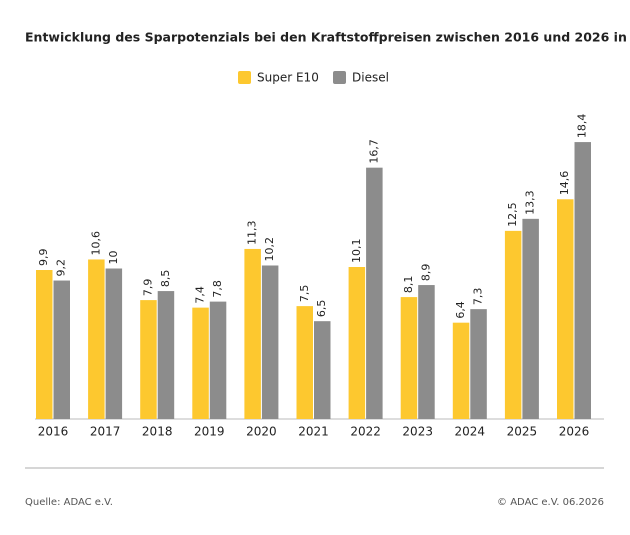 This screenshot has width=630, height=535. I want to click on x-tick-label: 2022, so click(365, 432).